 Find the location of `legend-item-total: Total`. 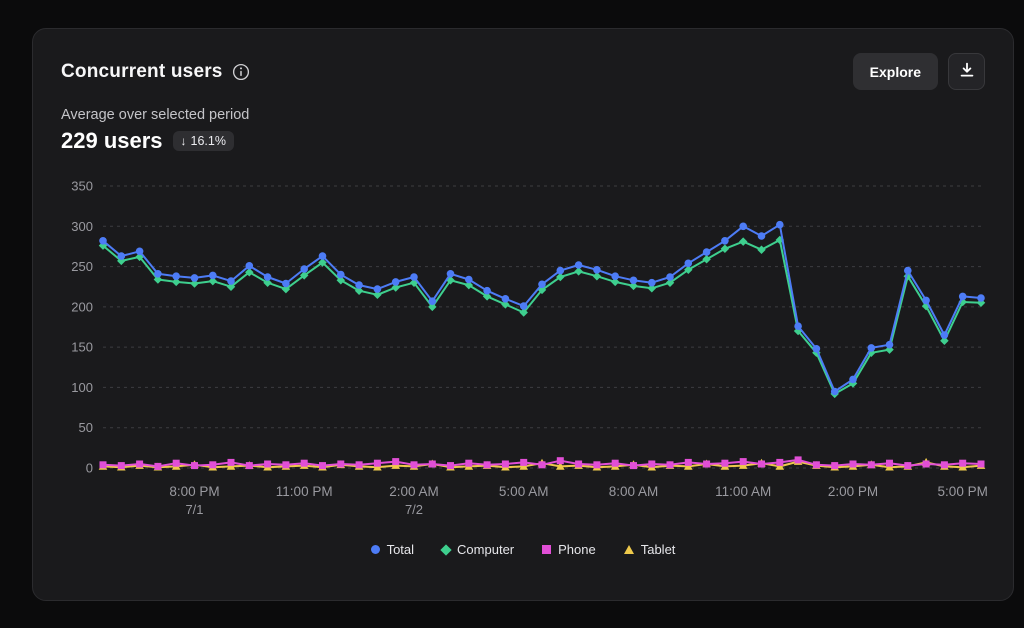

legend-item-total: Total is located at coordinates (392, 549).